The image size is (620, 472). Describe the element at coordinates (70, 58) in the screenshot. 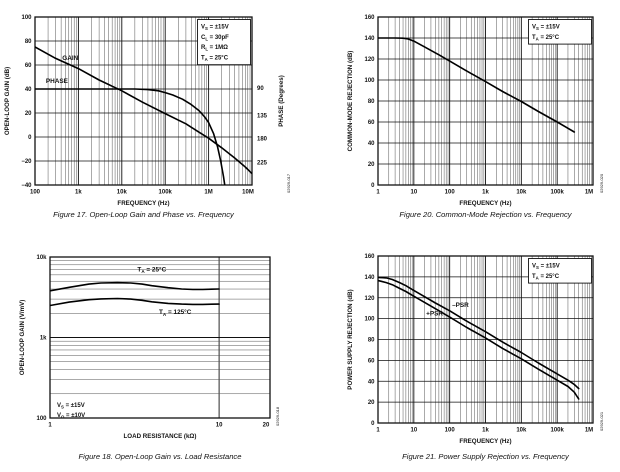

I see `gain-label: GAIN` at that location.